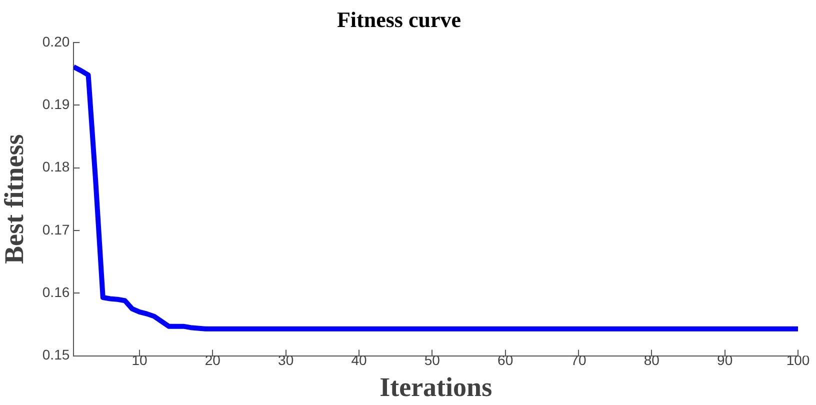  Describe the element at coordinates (399, 19) in the screenshot. I see `chart-title: Fitness curve` at that location.